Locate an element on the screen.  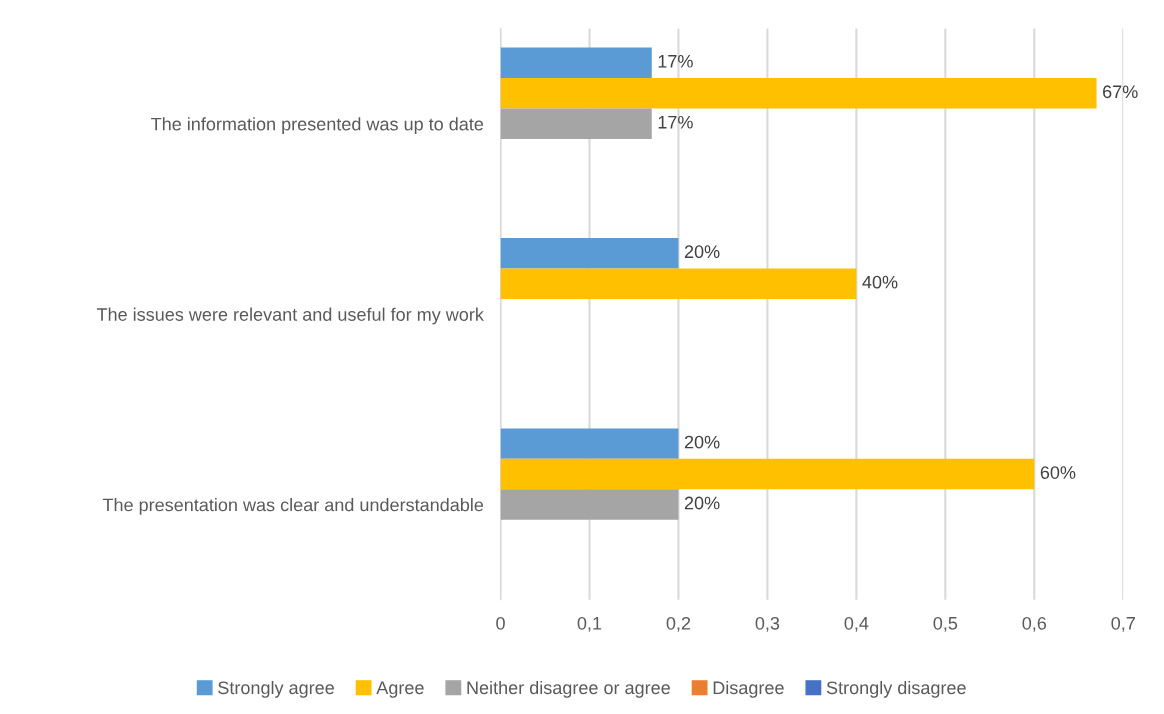
x-tick-label: 0,4 is located at coordinates (856, 624).